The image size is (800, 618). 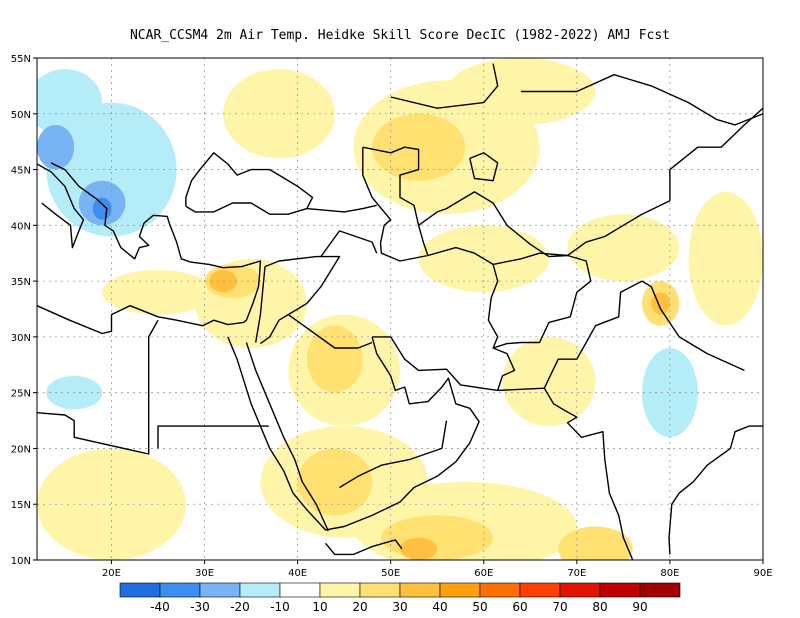 What do you see at coordinates (240, 607) in the screenshot?
I see `colorbar-label: -20` at bounding box center [240, 607].